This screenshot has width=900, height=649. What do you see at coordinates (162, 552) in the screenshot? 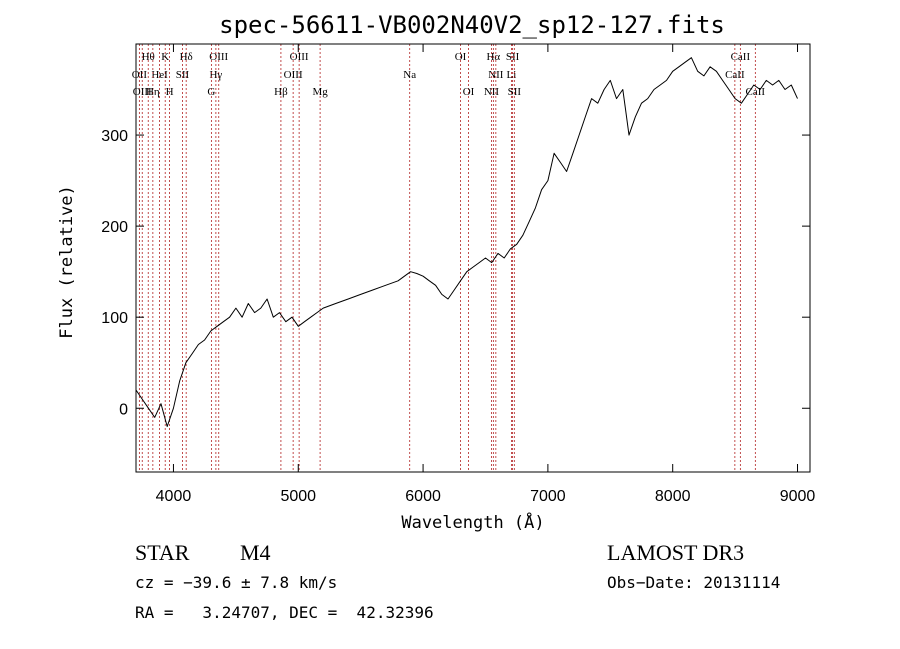
I see `object-class: STAR` at bounding box center [162, 552].